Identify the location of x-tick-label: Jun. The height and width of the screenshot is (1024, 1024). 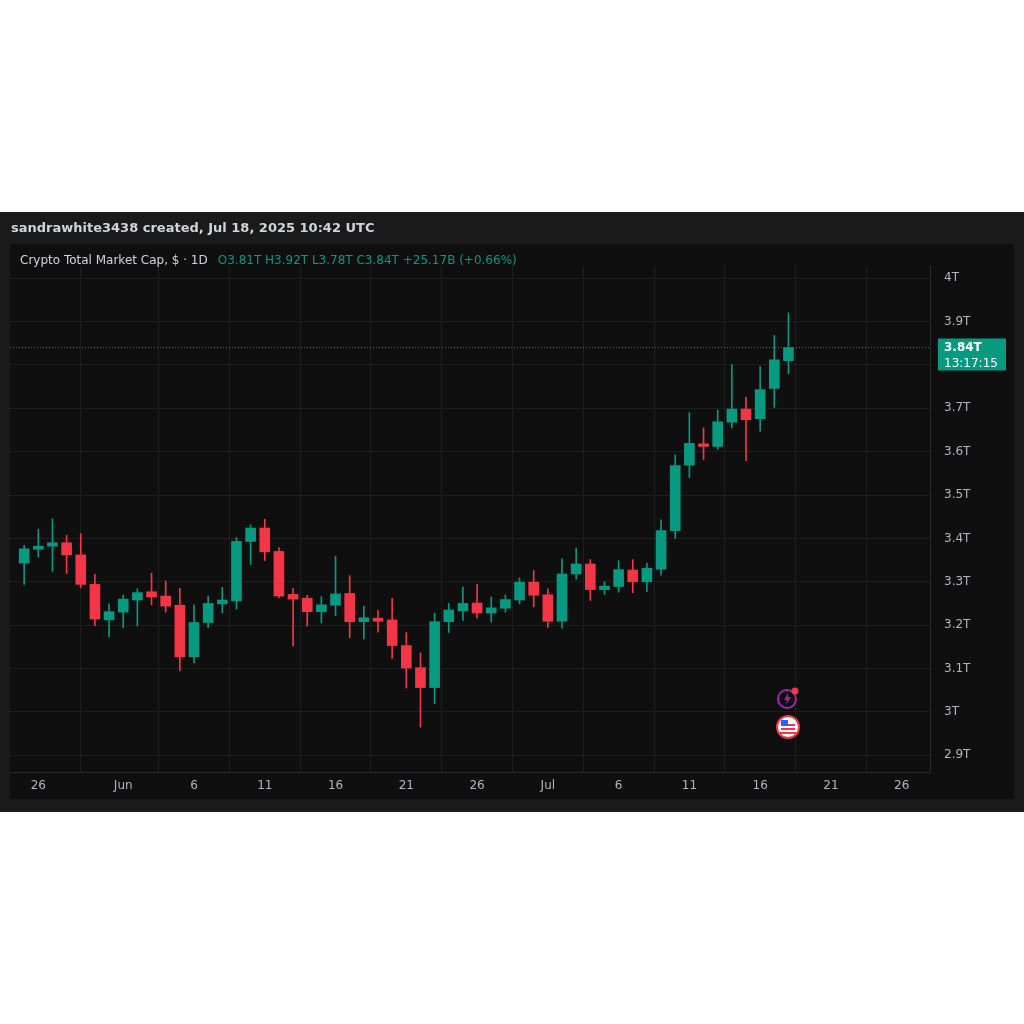
(122, 784).